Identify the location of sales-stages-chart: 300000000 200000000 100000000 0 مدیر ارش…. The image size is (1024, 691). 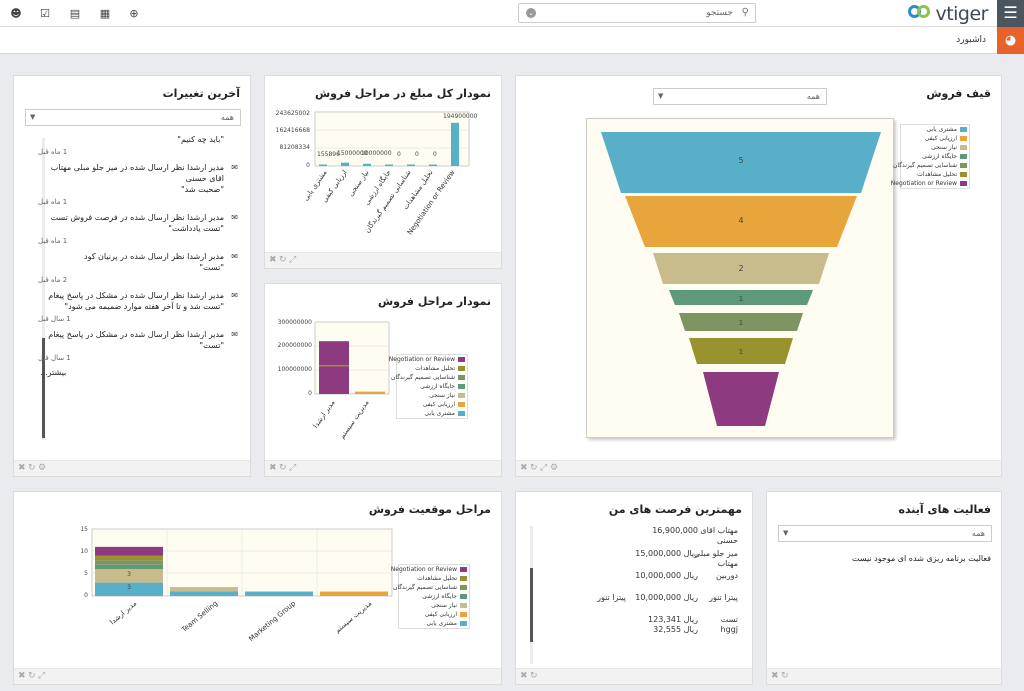
(334, 379).